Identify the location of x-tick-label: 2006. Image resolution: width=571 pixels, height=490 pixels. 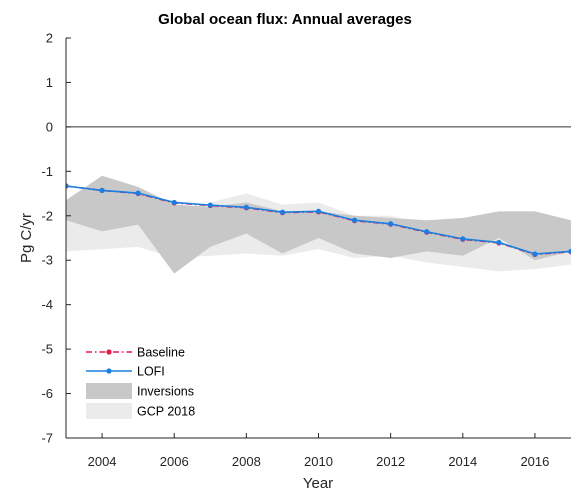
(174, 461).